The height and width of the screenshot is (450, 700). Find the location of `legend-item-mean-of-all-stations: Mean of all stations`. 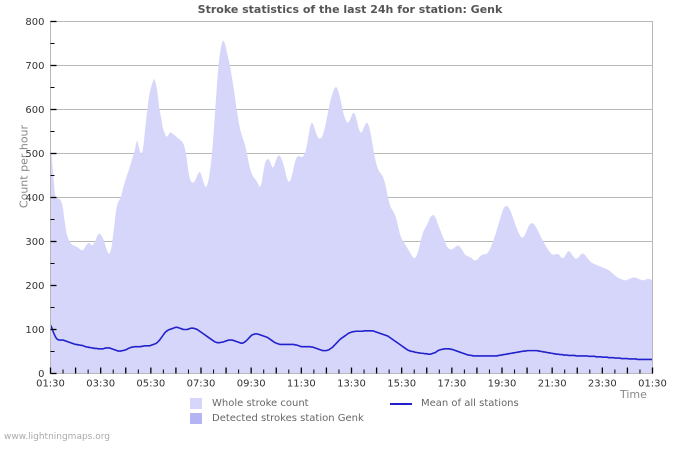

legend-item-mean-of-all-stations: Mean of all stations is located at coordinates (454, 403).